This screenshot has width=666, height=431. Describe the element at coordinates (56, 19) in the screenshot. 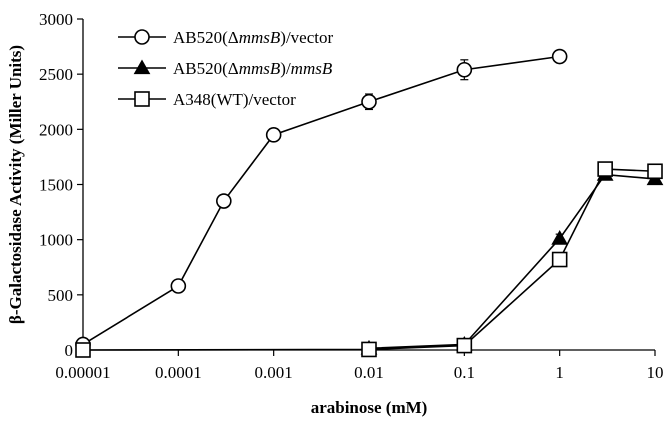

I see `y-tick-label: 3000` at that location.